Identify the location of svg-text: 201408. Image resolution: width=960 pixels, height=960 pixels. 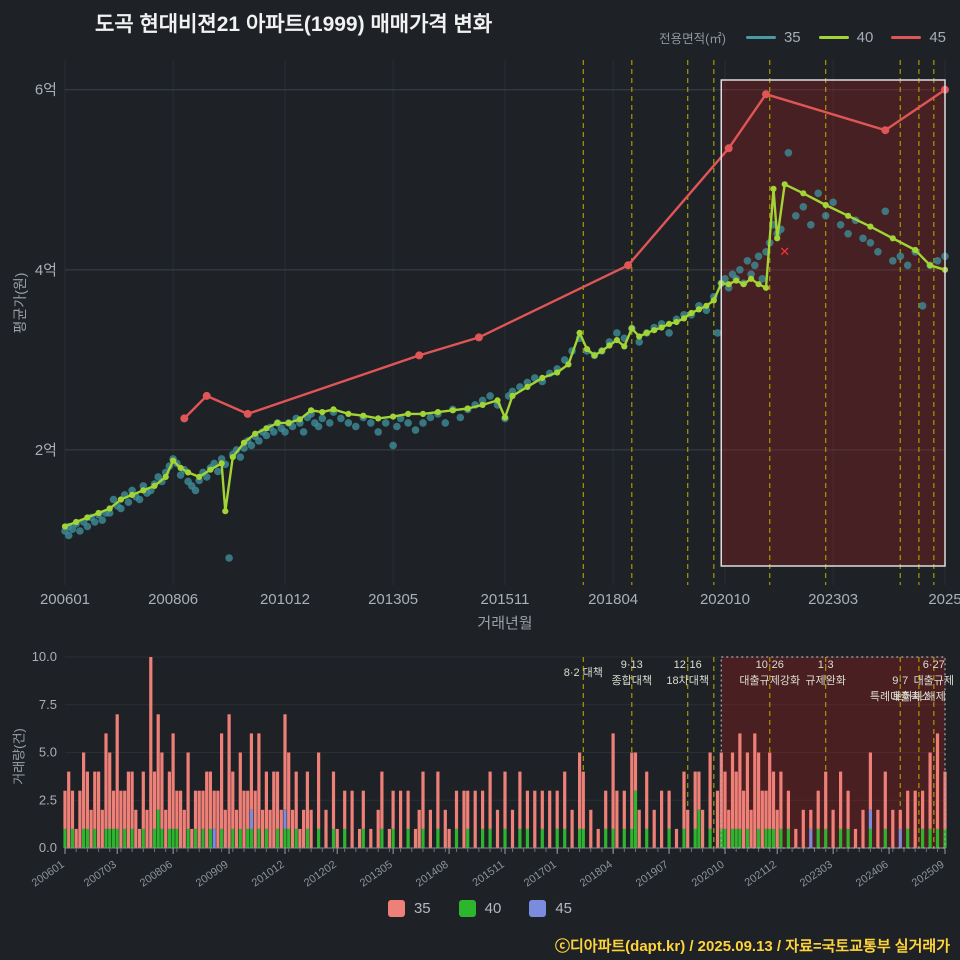
(432, 874).